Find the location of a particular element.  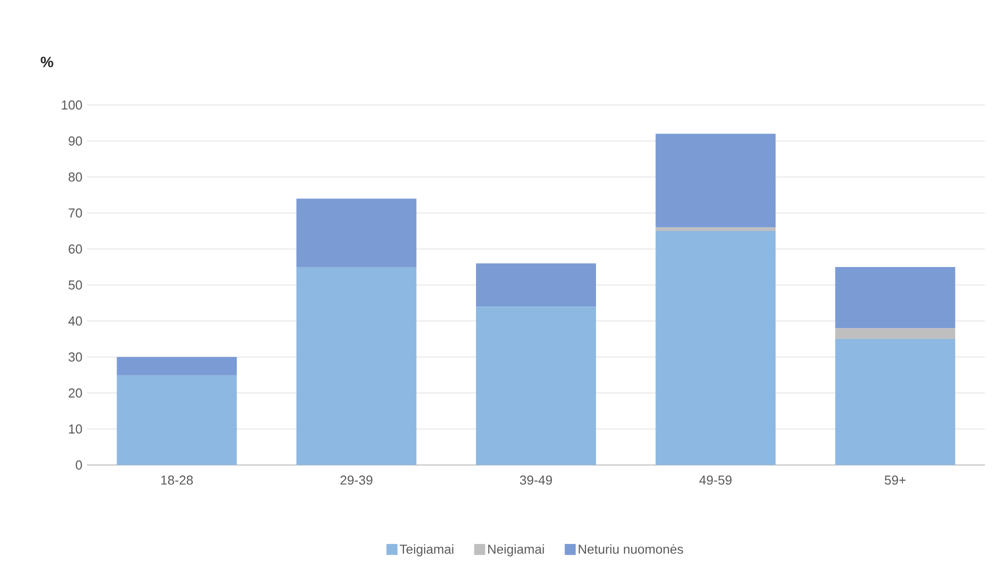

y-tick-label: 20 is located at coordinates (75, 393).